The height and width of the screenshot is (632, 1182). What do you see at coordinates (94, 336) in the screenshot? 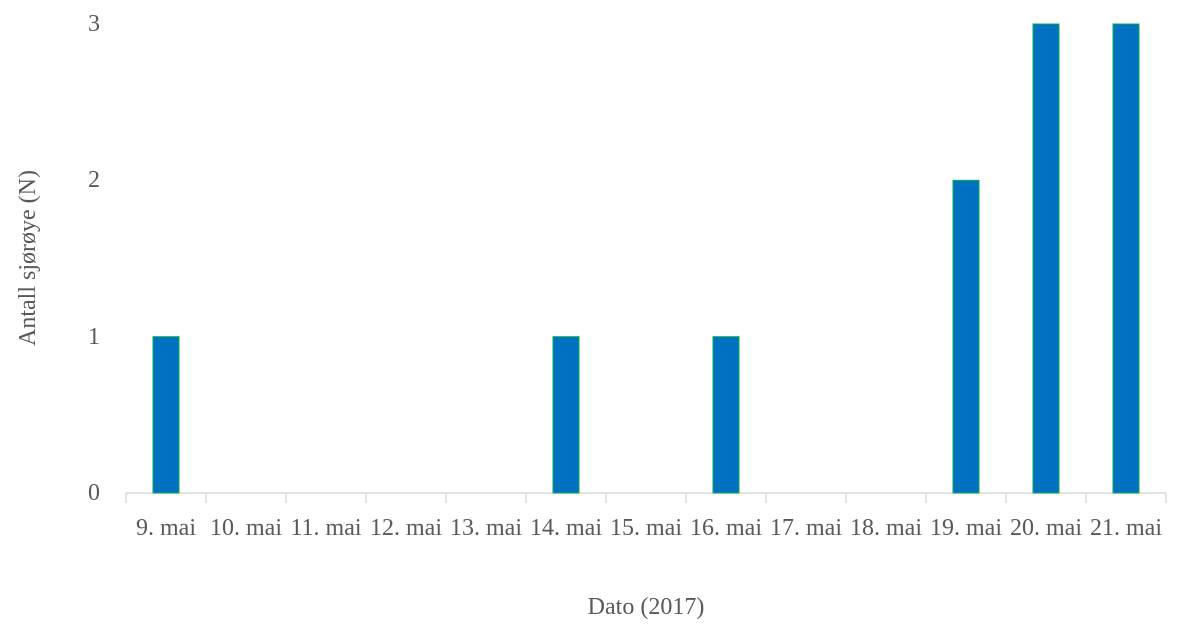
I see `y-tick-label: 1` at bounding box center [94, 336].